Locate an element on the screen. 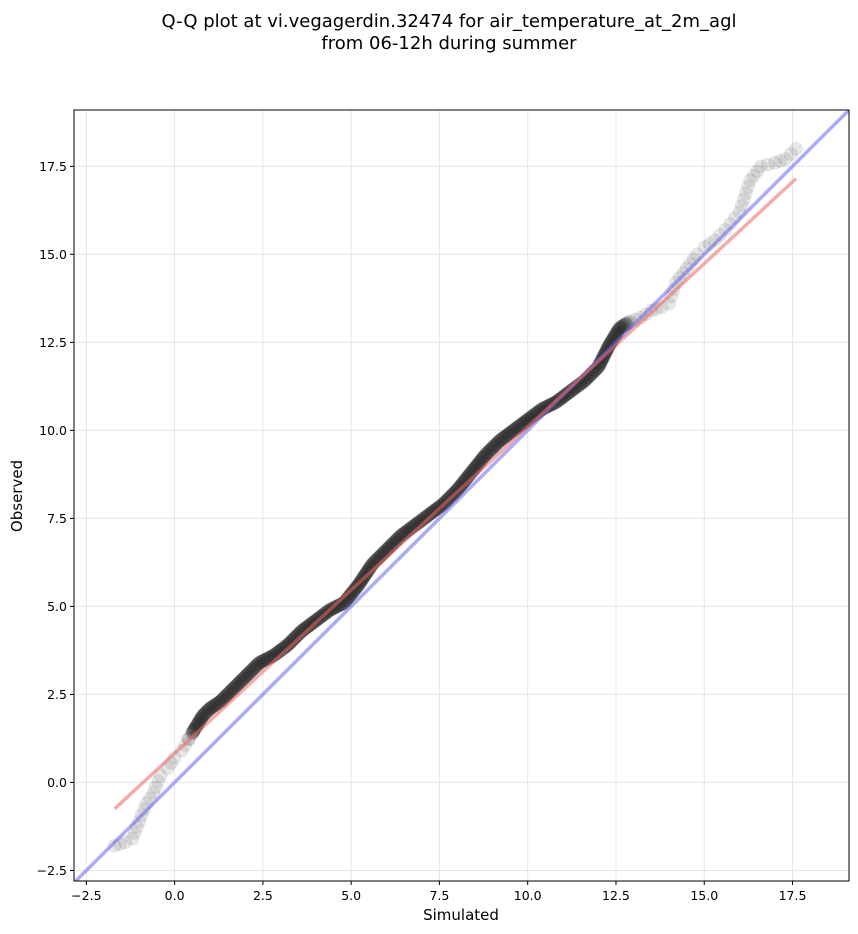 Image resolution: width=858 pixels, height=934 pixels. y-tick-label: 12.5 is located at coordinates (53, 342).